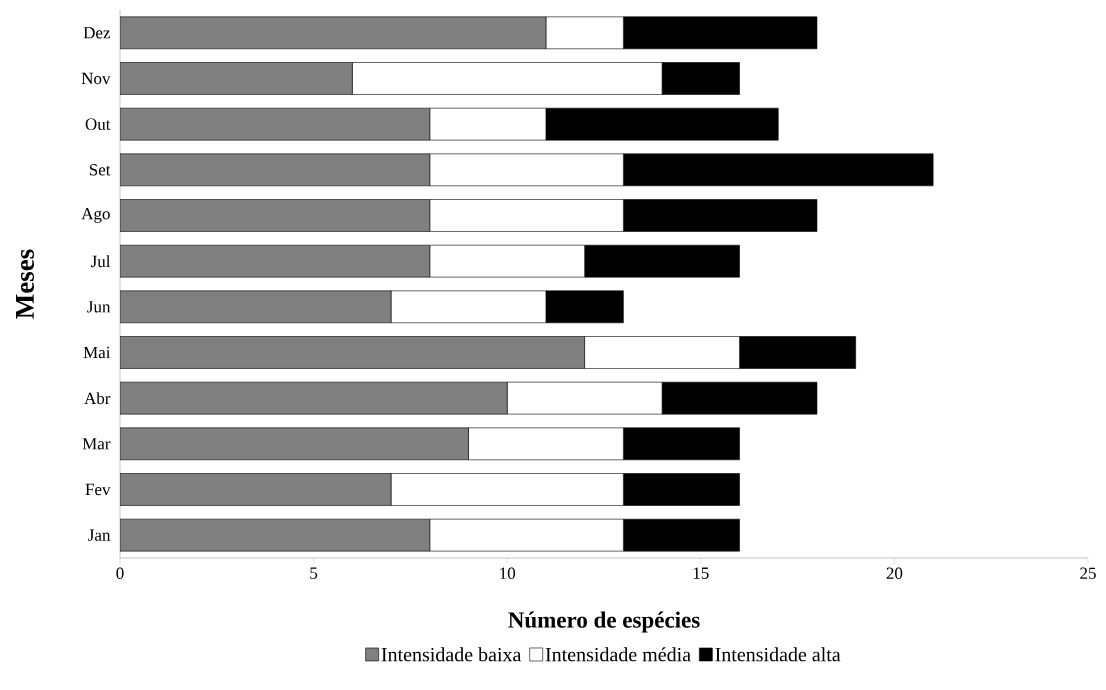 This screenshot has height=690, width=1106. What do you see at coordinates (96, 33) in the screenshot?
I see `y-tick-label: Dez` at bounding box center [96, 33].